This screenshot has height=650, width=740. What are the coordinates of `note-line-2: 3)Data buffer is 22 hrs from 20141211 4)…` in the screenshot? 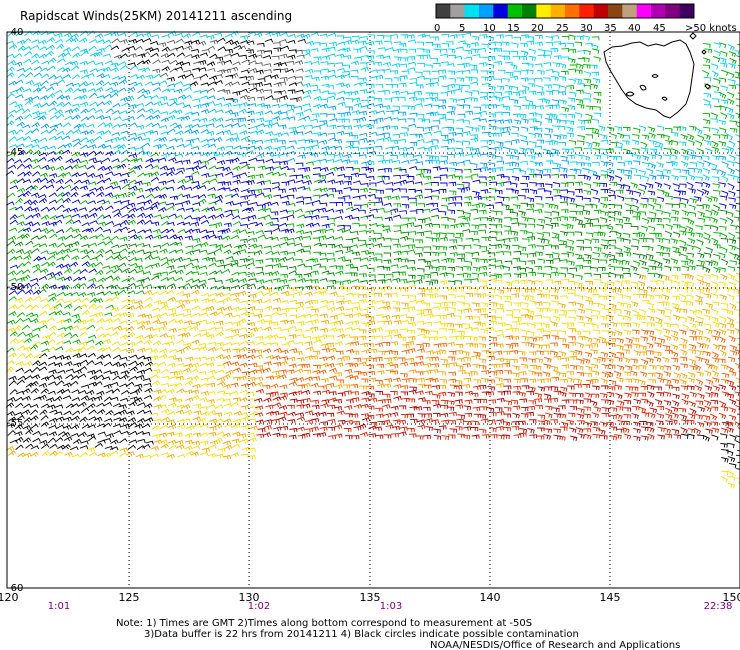 It's located at (361, 634).